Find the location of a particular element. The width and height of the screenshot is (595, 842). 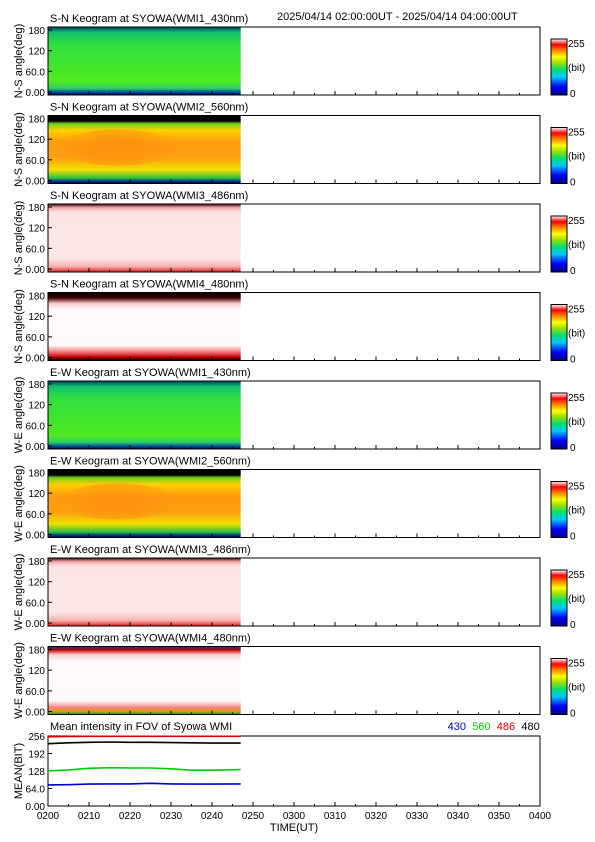

x-tick-label: 0320 is located at coordinates (376, 816).